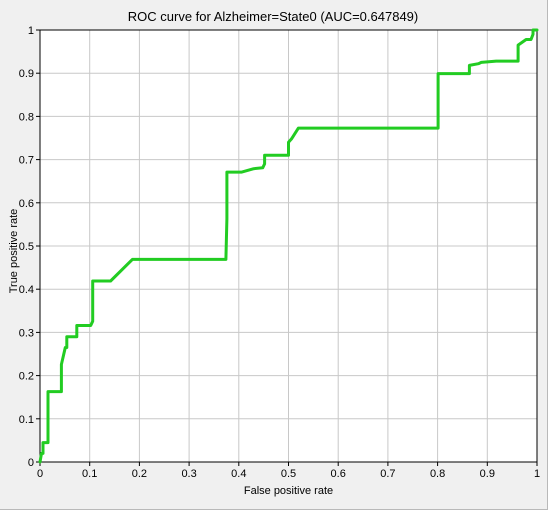  What do you see at coordinates (26, 247) in the screenshot?
I see `y-tick-label: 0.5` at bounding box center [26, 247].